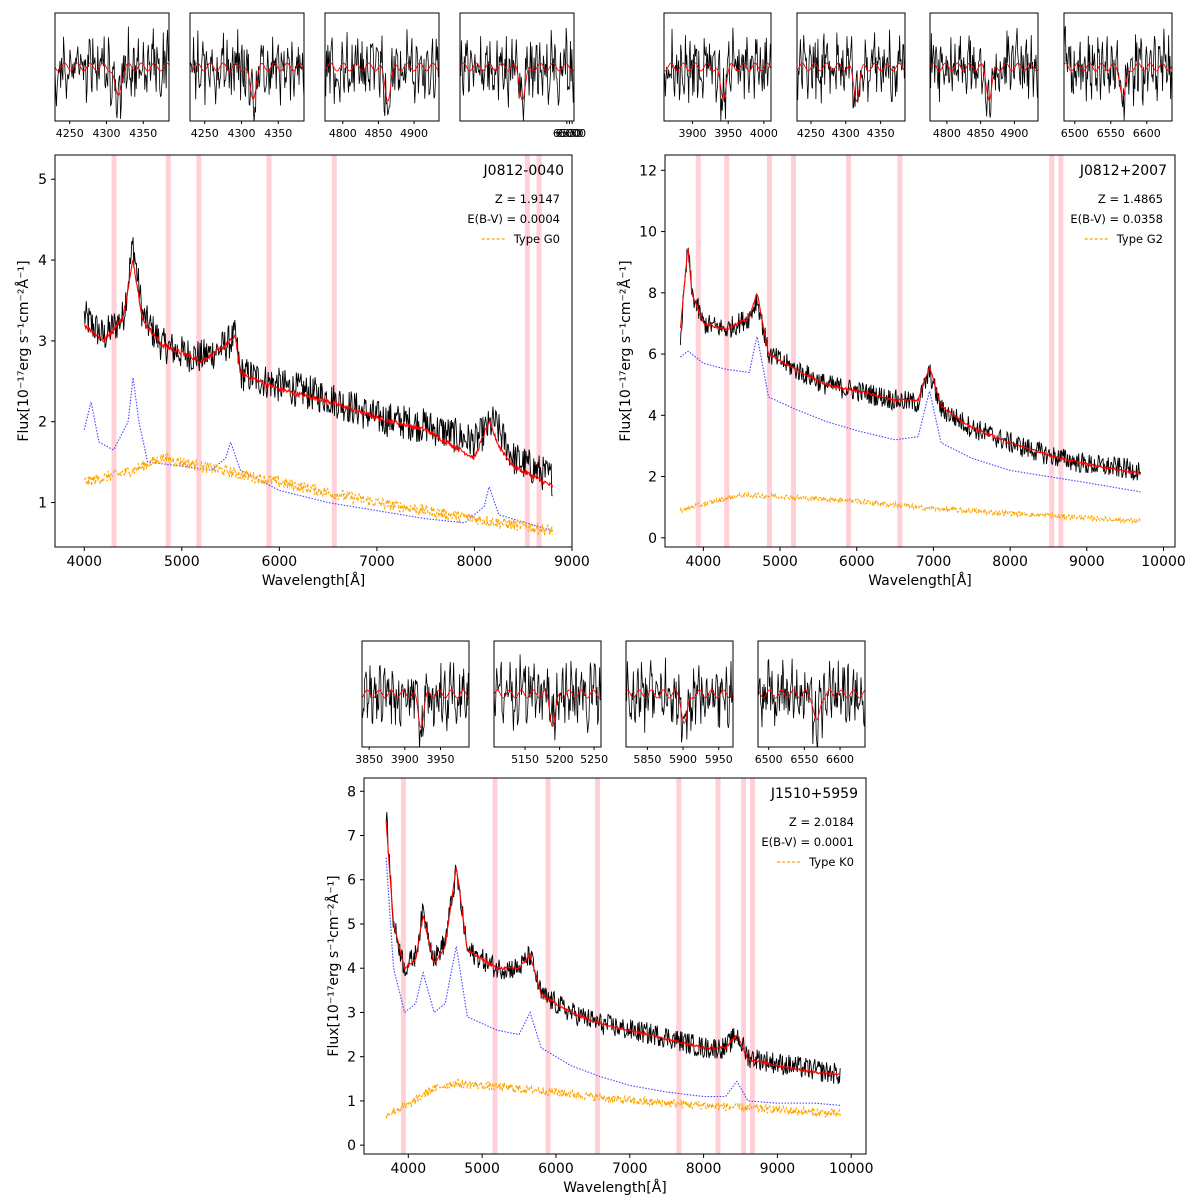 This screenshot has width=1200, height=1201. What do you see at coordinates (513, 219) in the screenshot?
I see `ebv-label: E(B-V) = 0.0004` at bounding box center [513, 219].